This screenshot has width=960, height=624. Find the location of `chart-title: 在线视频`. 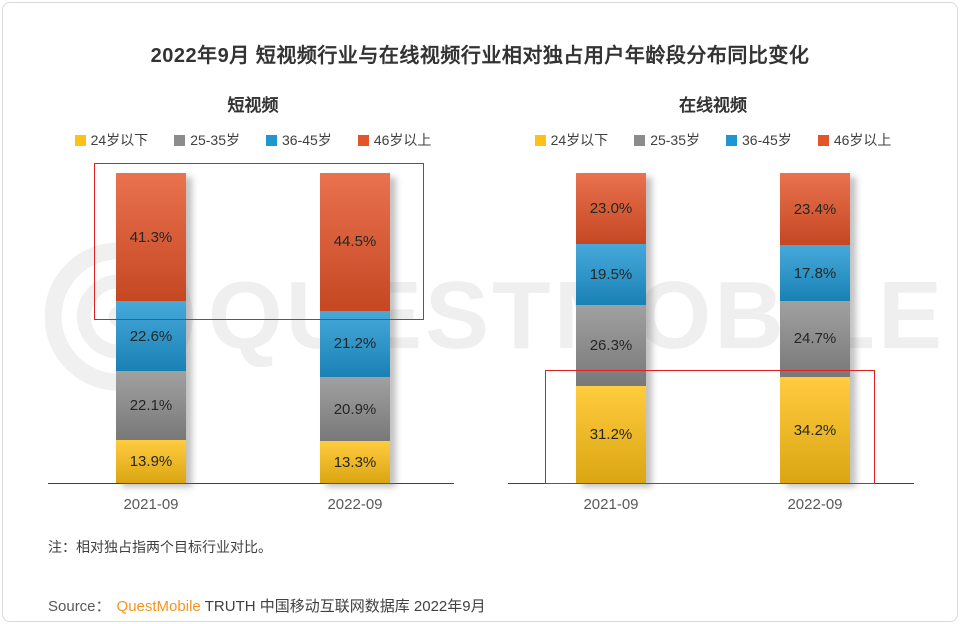

chart-title: 在线视频 is located at coordinates (713, 105).